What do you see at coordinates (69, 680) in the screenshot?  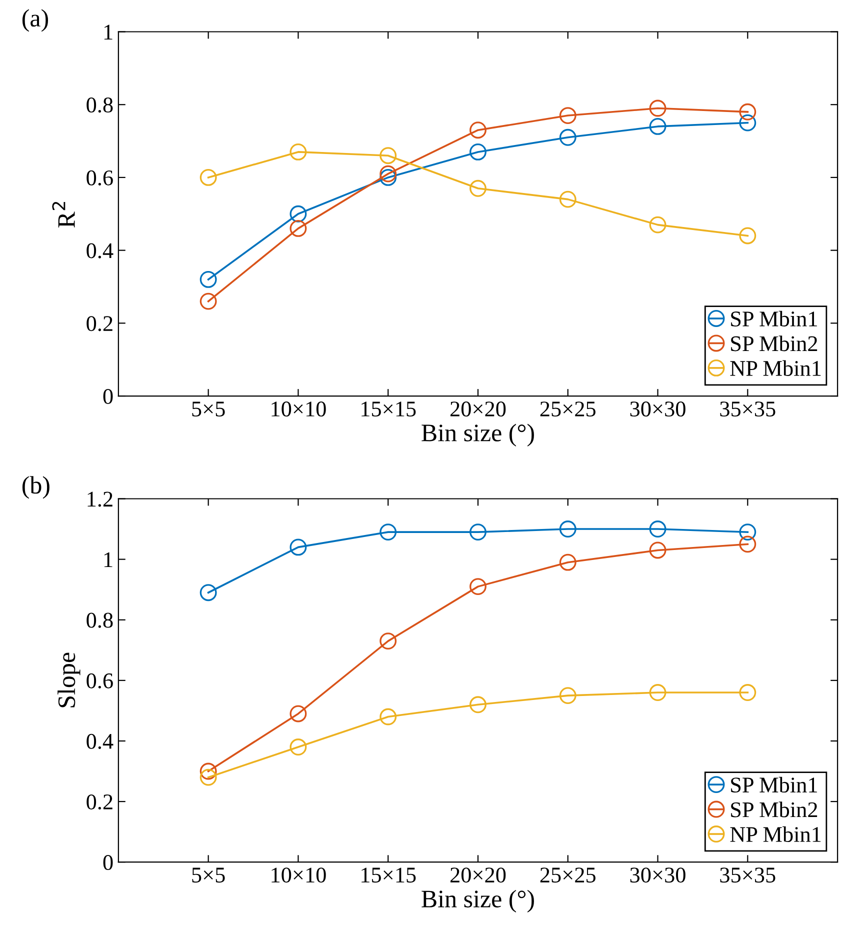 I see `y-axis-title: Slope` at bounding box center [69, 680].